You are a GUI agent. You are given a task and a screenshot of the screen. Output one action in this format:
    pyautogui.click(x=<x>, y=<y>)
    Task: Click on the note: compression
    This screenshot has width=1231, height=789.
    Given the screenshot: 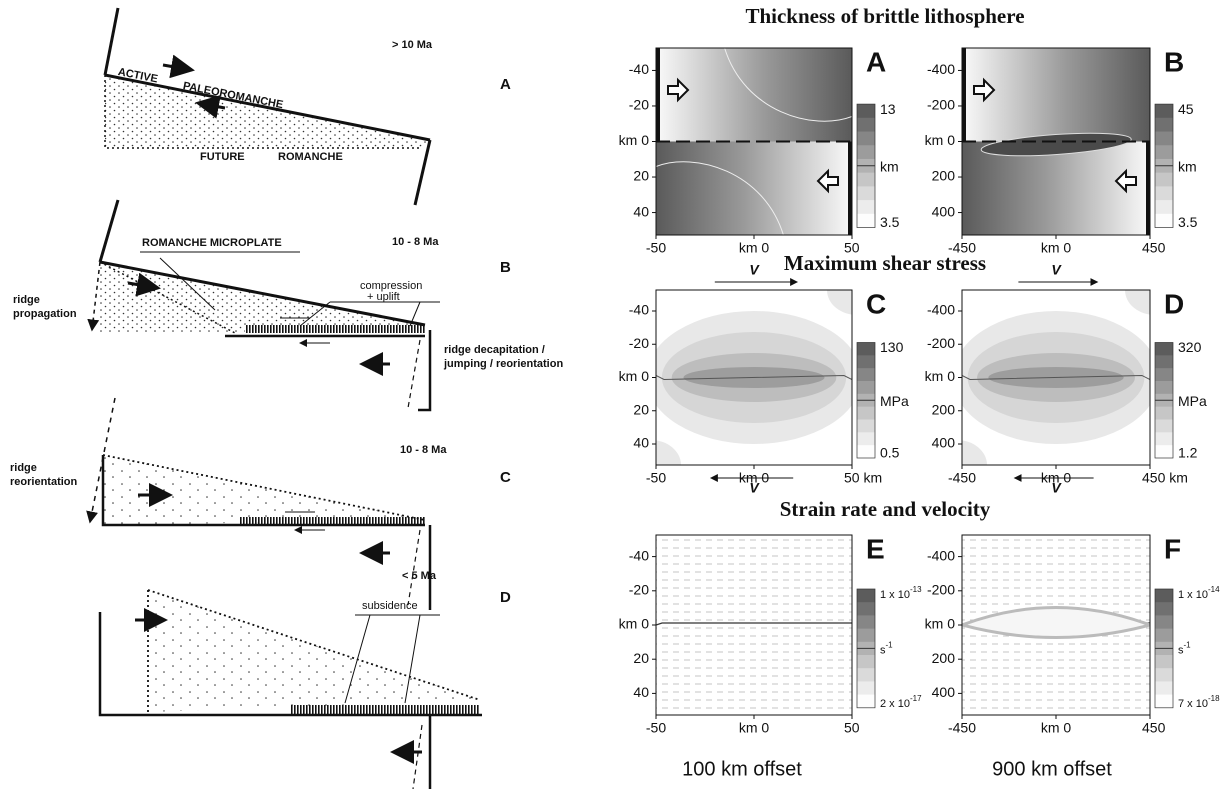 What is the action you would take?
    pyautogui.click(x=391, y=286)
    